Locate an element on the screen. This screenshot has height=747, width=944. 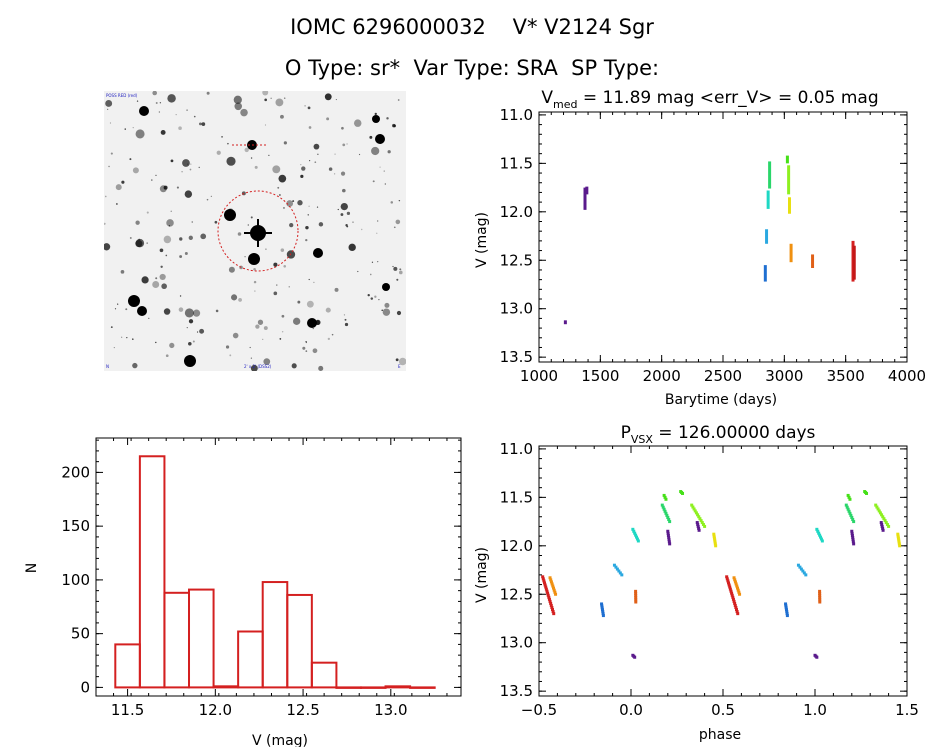
histogram-ylabel: N is located at coordinates (32, 568).